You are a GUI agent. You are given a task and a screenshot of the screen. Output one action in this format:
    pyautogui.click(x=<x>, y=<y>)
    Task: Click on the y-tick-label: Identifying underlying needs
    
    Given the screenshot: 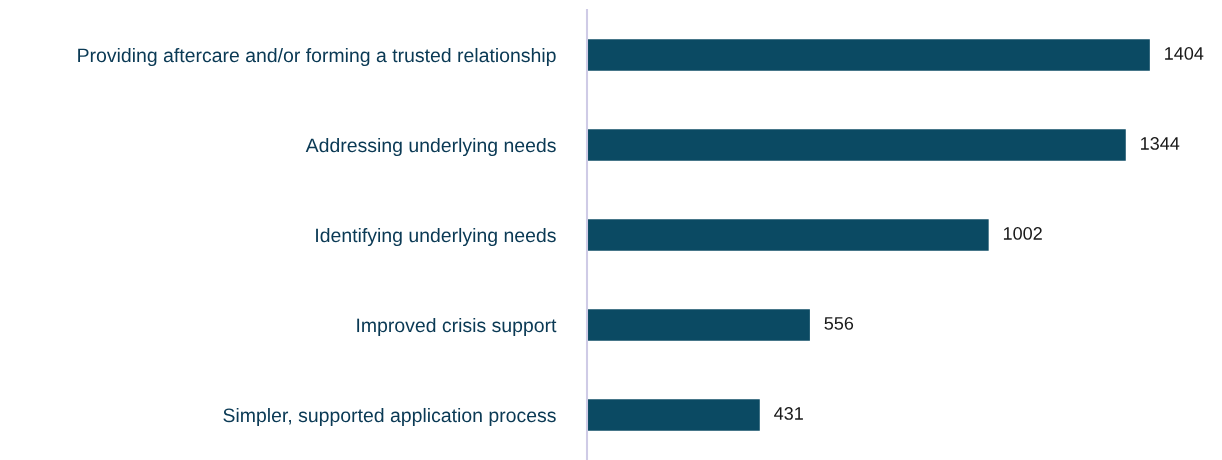 What is the action you would take?
    pyautogui.click(x=436, y=237)
    